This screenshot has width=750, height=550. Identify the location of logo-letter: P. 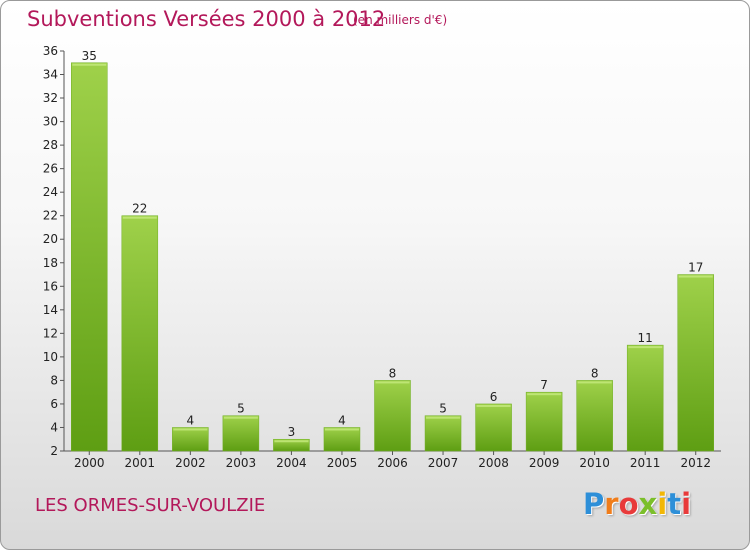
(594, 504).